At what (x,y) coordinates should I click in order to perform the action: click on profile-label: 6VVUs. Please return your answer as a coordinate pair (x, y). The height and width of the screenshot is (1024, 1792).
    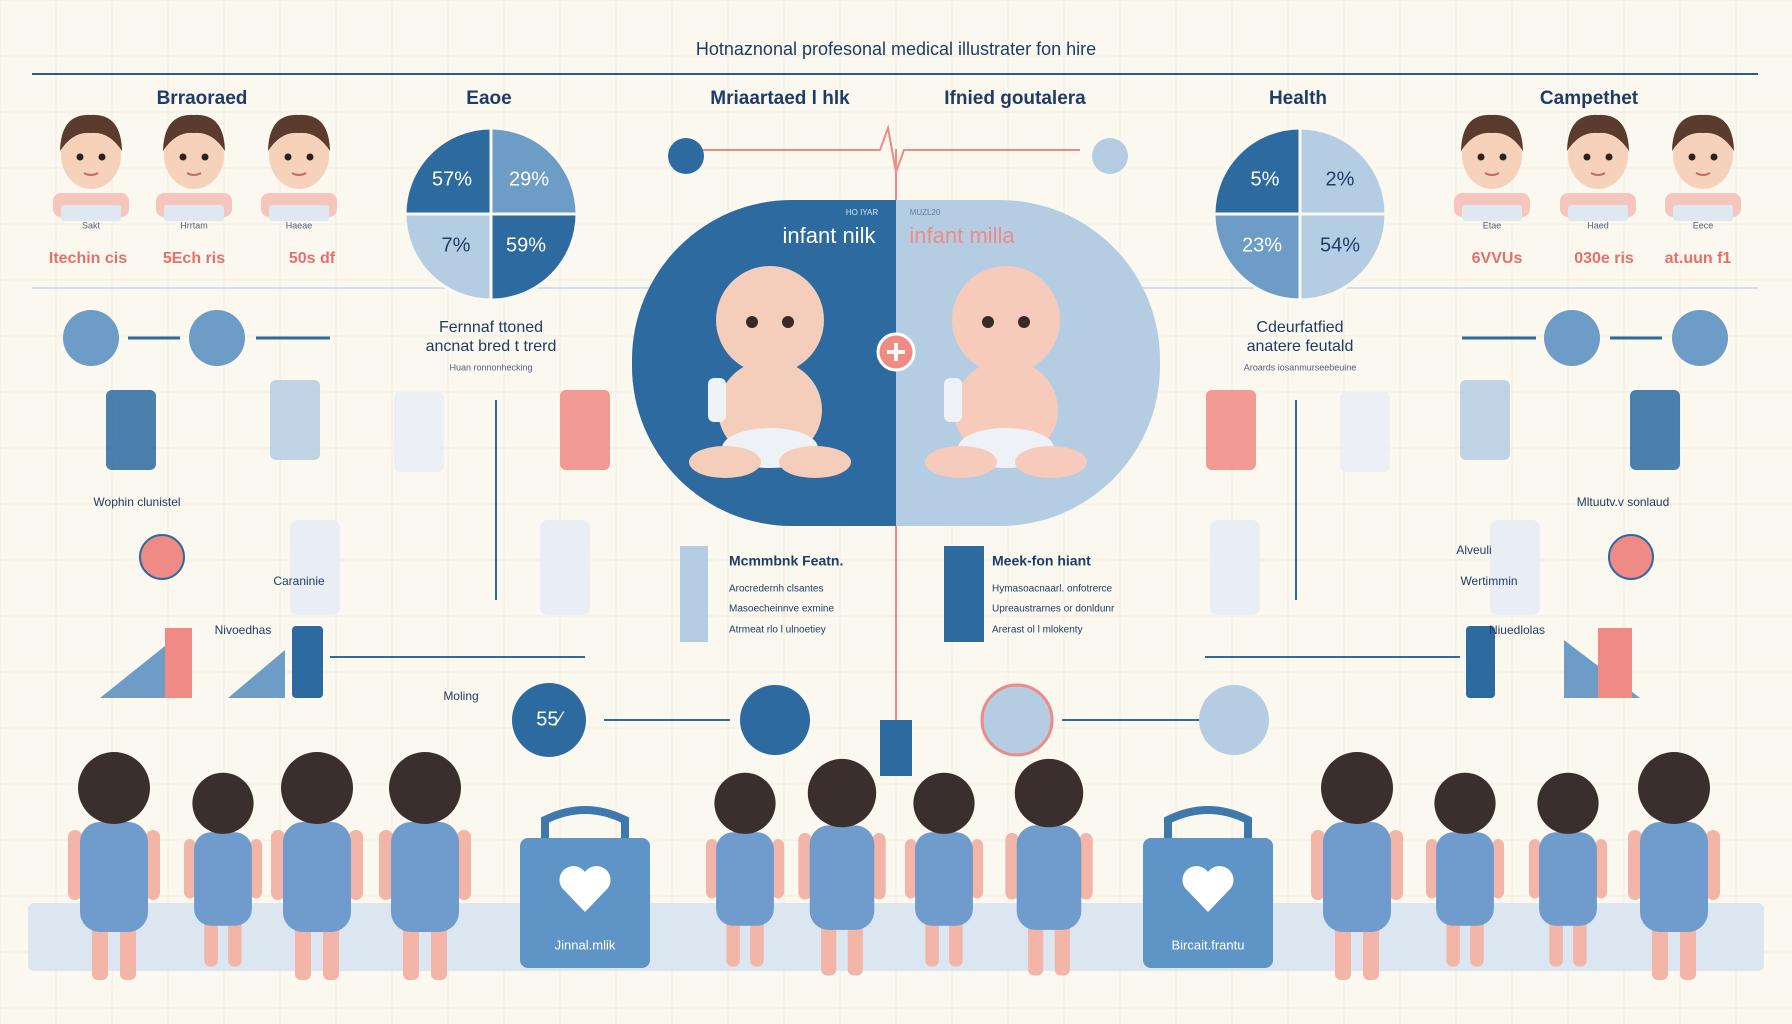
    Looking at the image, I should click on (1497, 258).